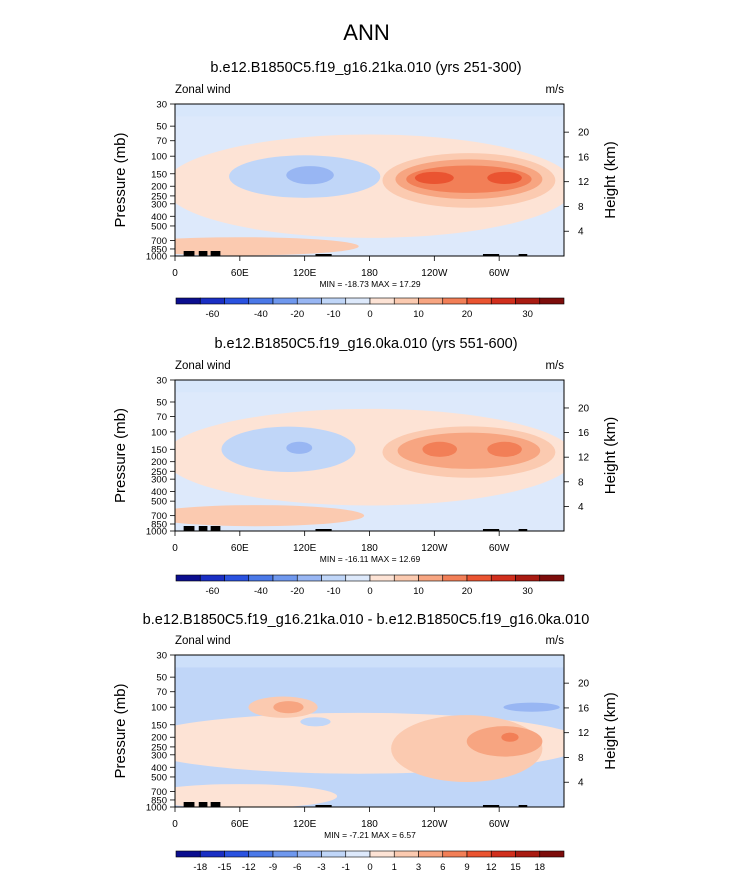  What do you see at coordinates (466, 866) in the screenshot?
I see `colorbar-label: 9` at bounding box center [466, 866].